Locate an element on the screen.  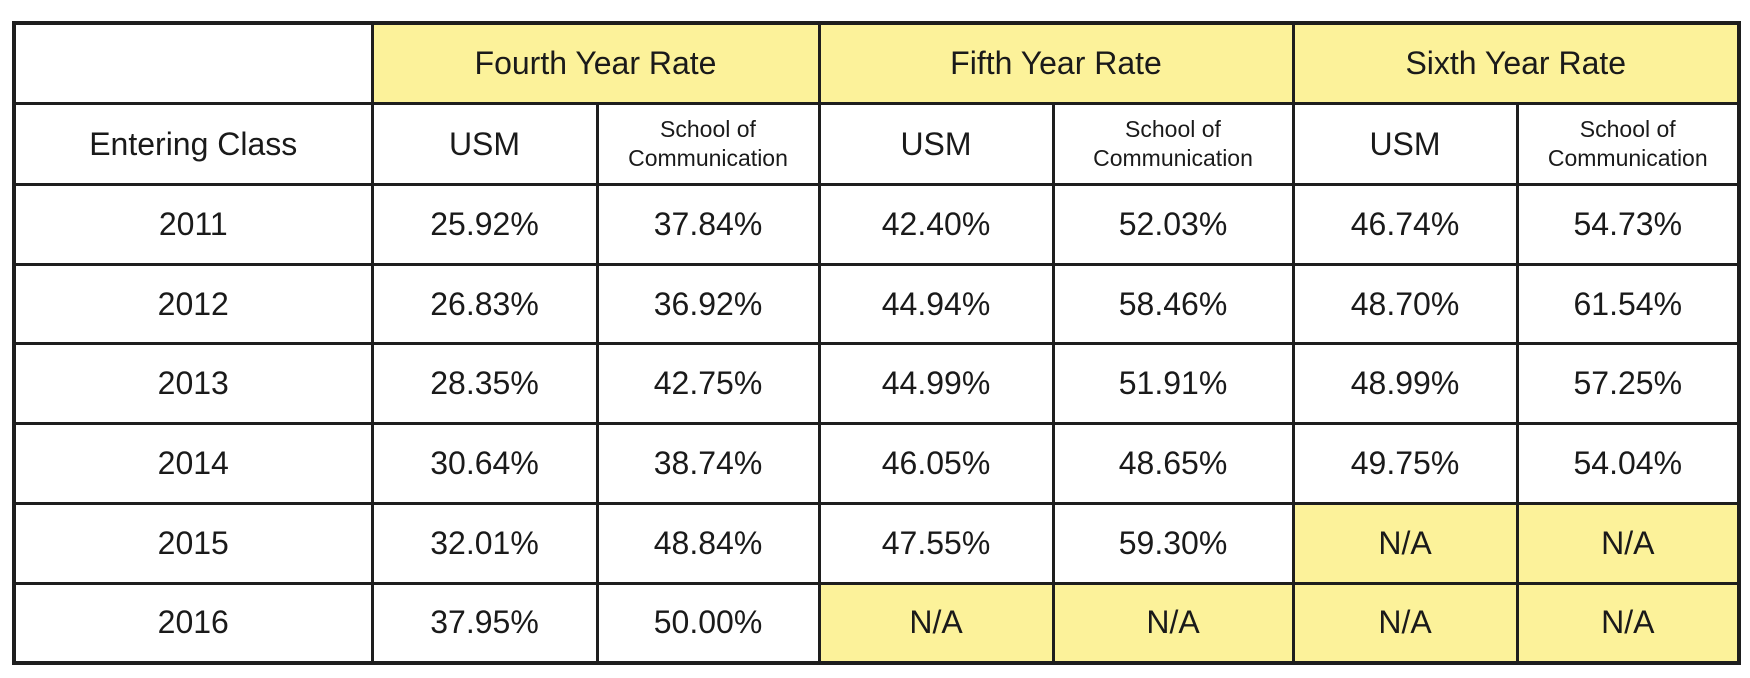
table-row: 2015 32.01% 48.84% 47.55% 59.30% N/A N/A is located at coordinates (876, 543).